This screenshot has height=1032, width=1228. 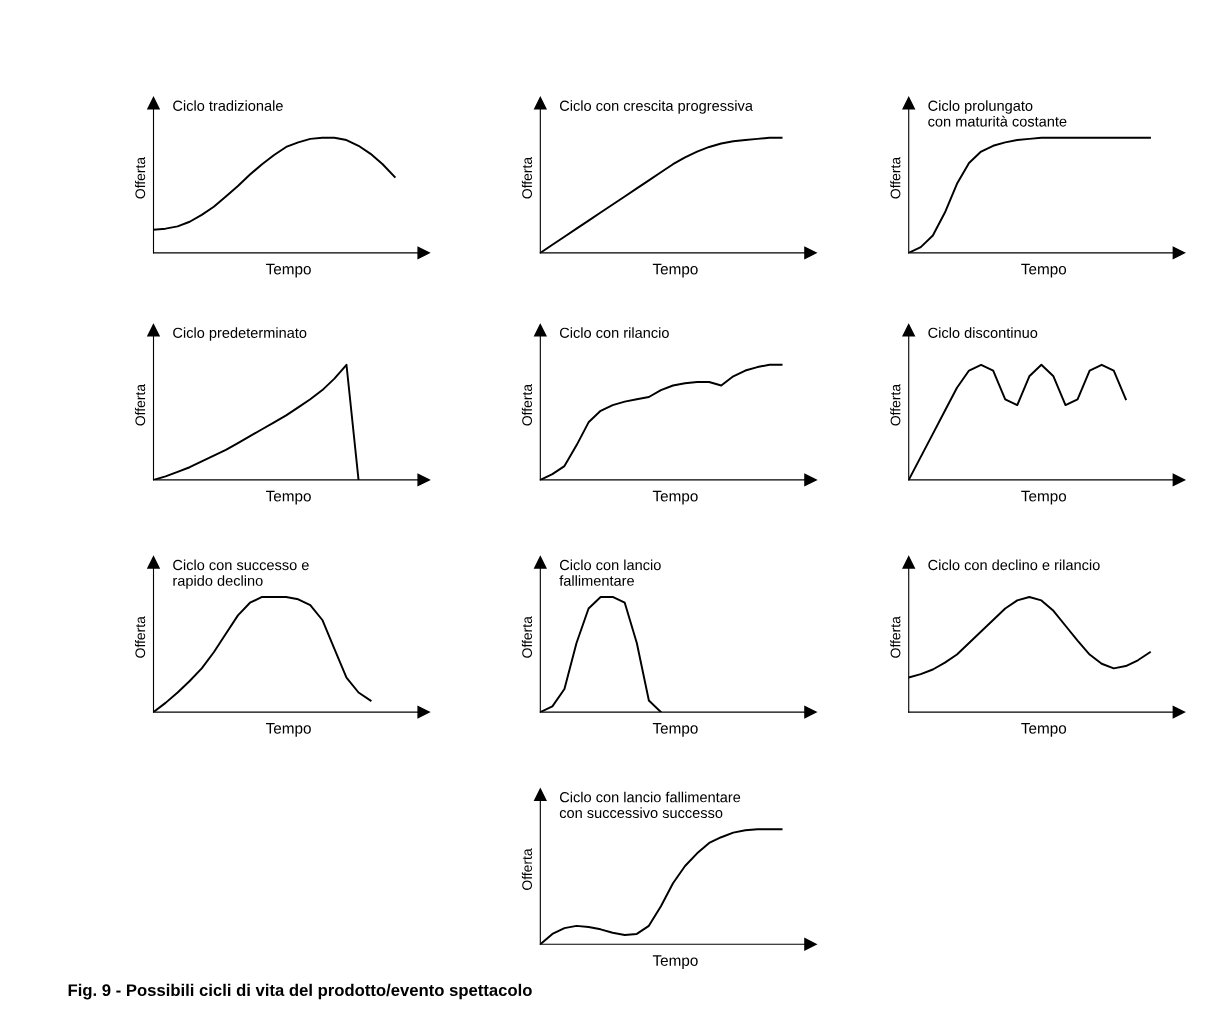 What do you see at coordinates (610, 572) in the screenshot?
I see `chart-title: Ciclo con lancio fallimentare` at bounding box center [610, 572].